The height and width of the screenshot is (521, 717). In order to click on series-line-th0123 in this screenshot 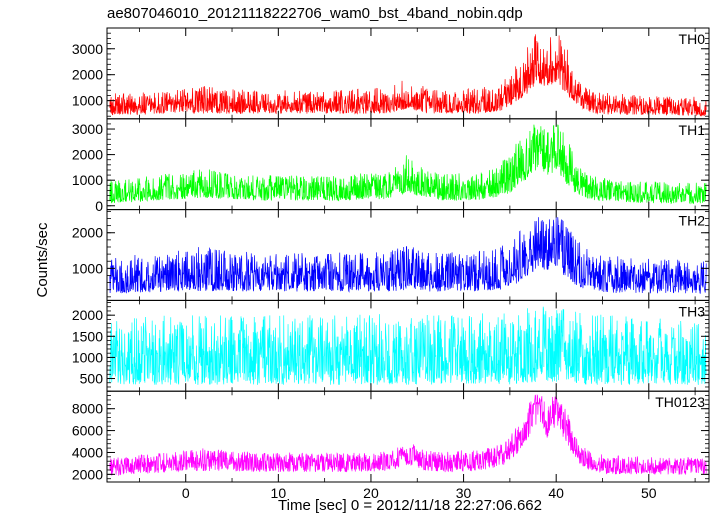, I will do `click(408, 435)`.